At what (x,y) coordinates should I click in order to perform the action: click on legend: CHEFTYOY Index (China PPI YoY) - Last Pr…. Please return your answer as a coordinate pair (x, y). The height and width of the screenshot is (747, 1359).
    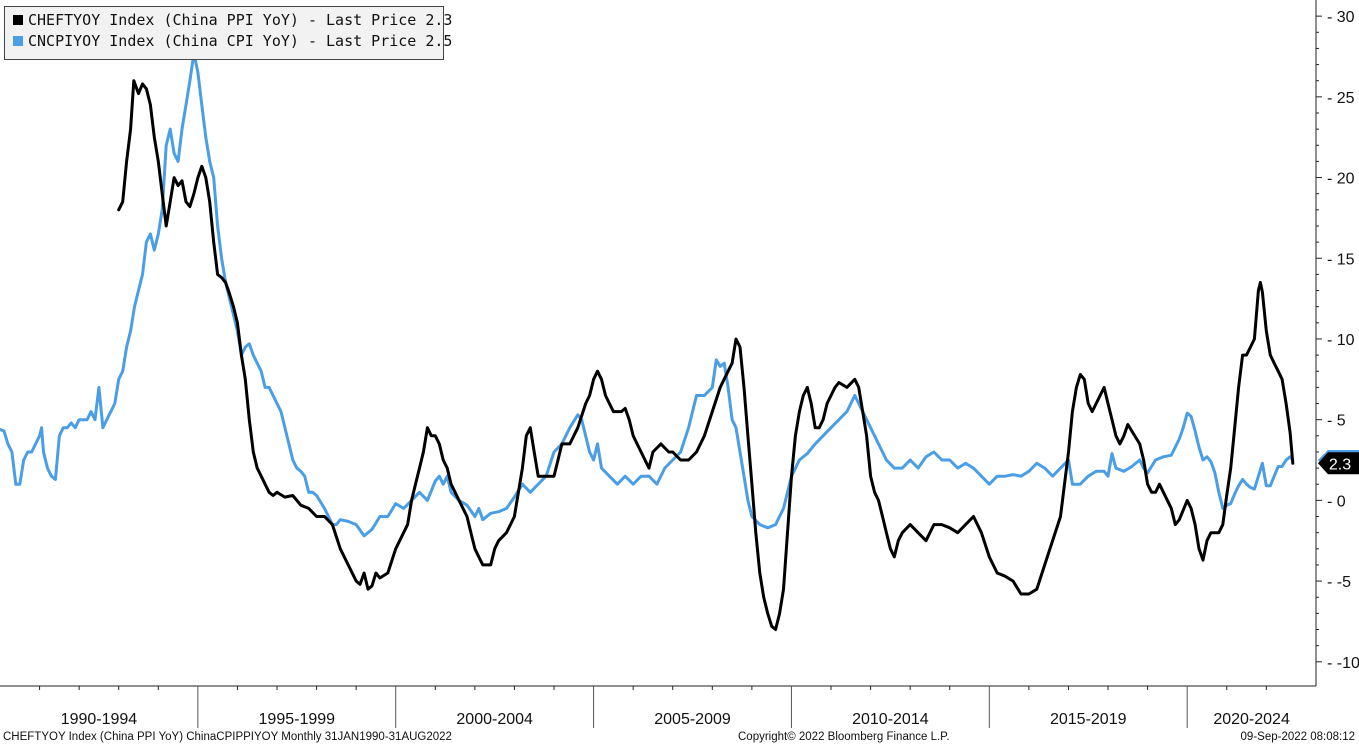
    Looking at the image, I should click on (228, 33).